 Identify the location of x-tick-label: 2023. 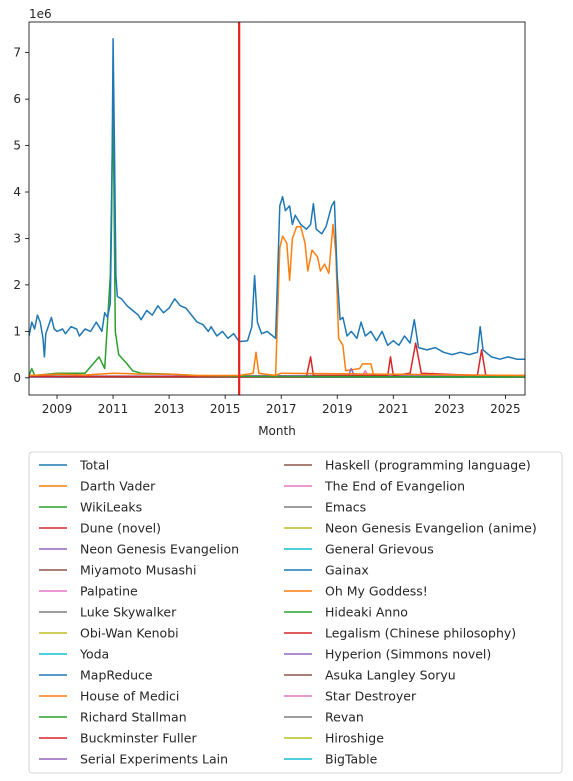
(449, 409).